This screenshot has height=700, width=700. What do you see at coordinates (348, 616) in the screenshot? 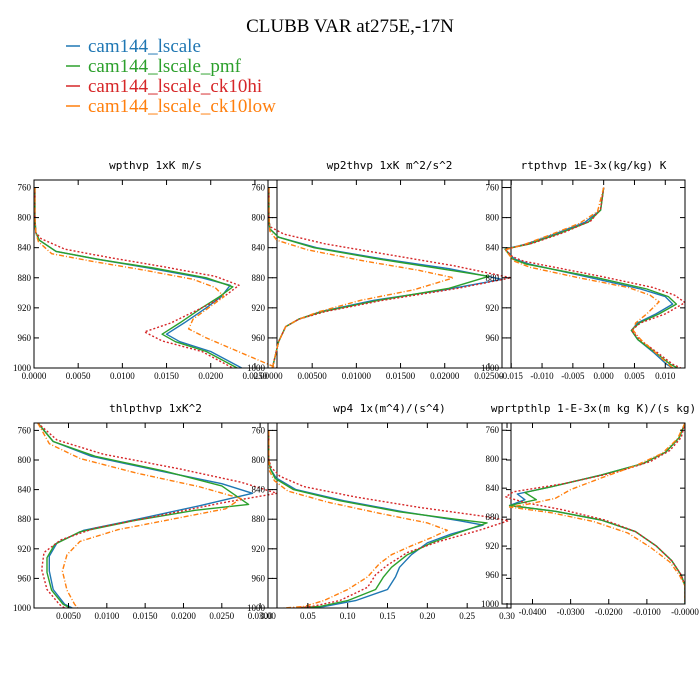
I see `x-tick-label: 0.10` at bounding box center [348, 616].